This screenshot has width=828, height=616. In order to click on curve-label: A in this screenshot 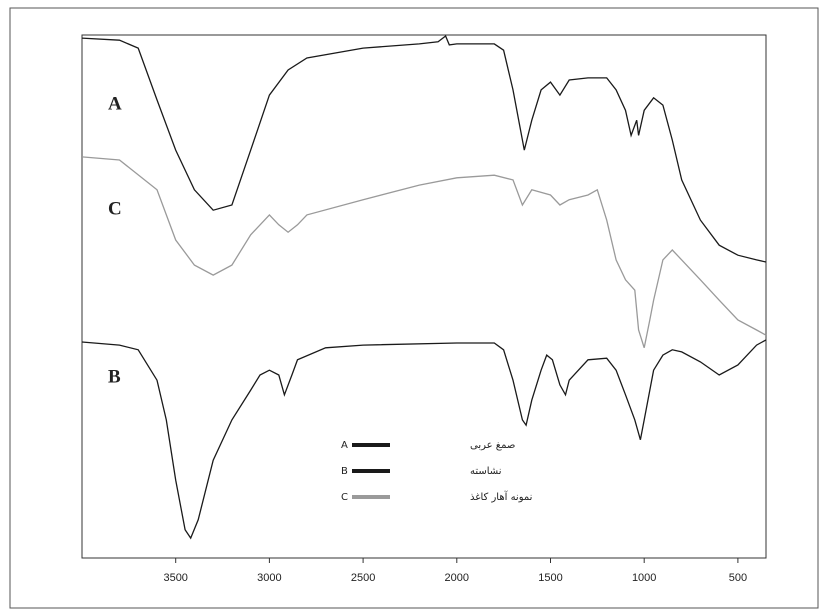, I will do `click(115, 103)`.